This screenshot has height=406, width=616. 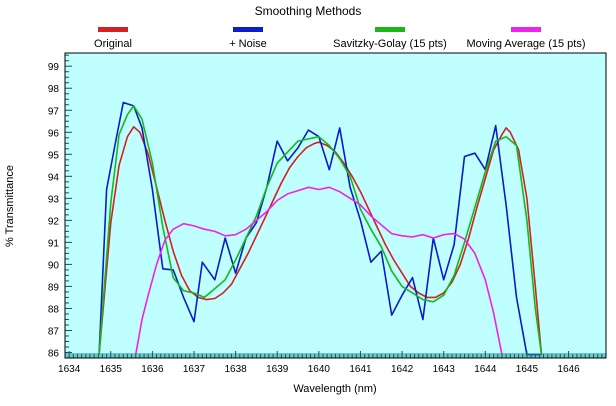 What do you see at coordinates (334, 389) in the screenshot?
I see `x-axis-label: Wavelength (nm)` at bounding box center [334, 389].